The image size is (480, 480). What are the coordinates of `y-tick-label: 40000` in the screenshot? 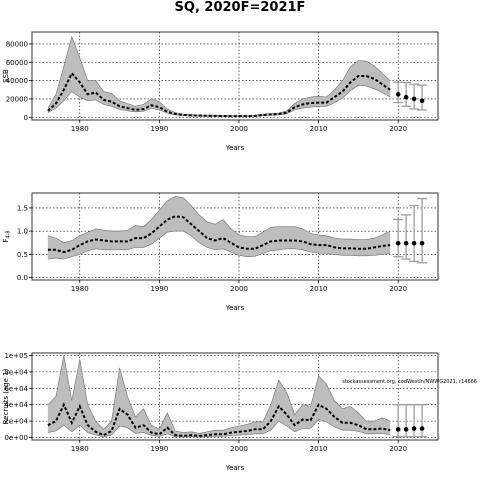 It's located at (17, 81).